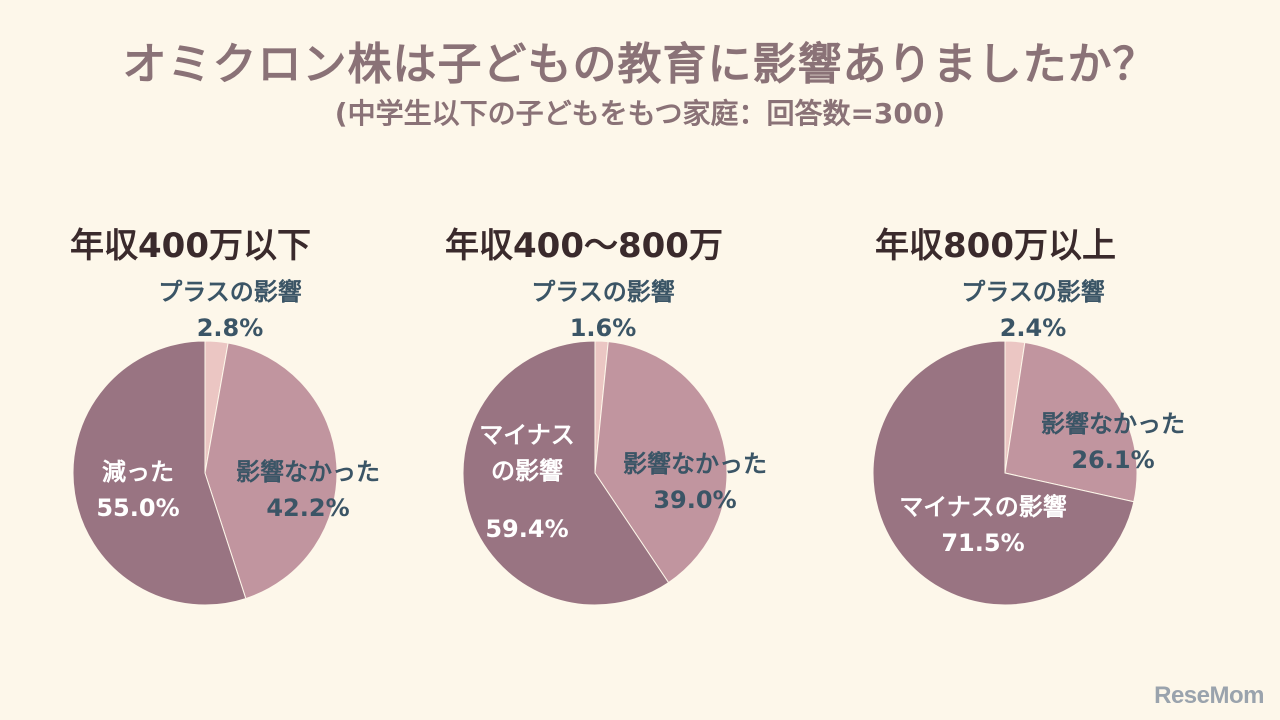  Describe the element at coordinates (1112, 460) in the screenshot. I see `pie-2-none-slice-value: 26.1%` at that location.